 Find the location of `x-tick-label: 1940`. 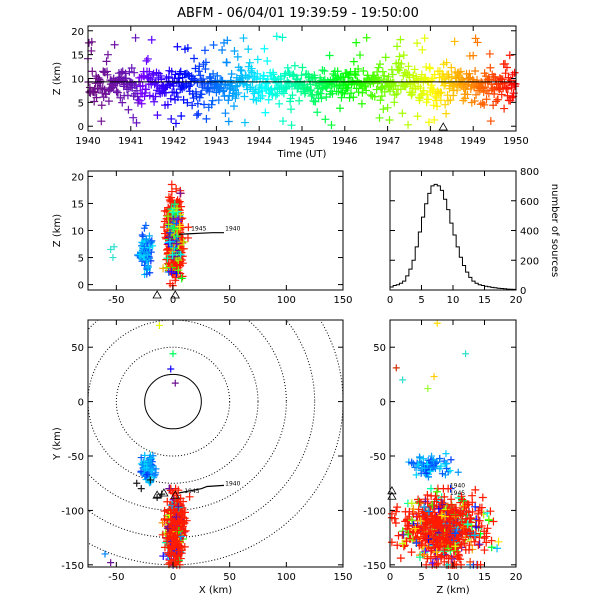

x-tick-label: 1940 is located at coordinates (87, 141).